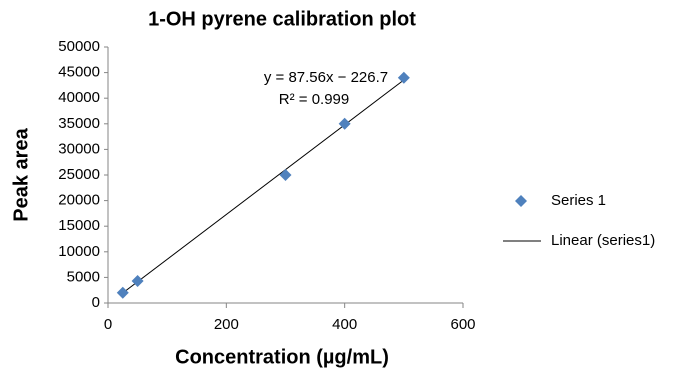 This screenshot has height=384, width=684. What do you see at coordinates (603, 240) in the screenshot?
I see `legend-label: Linear (series1)` at bounding box center [603, 240].